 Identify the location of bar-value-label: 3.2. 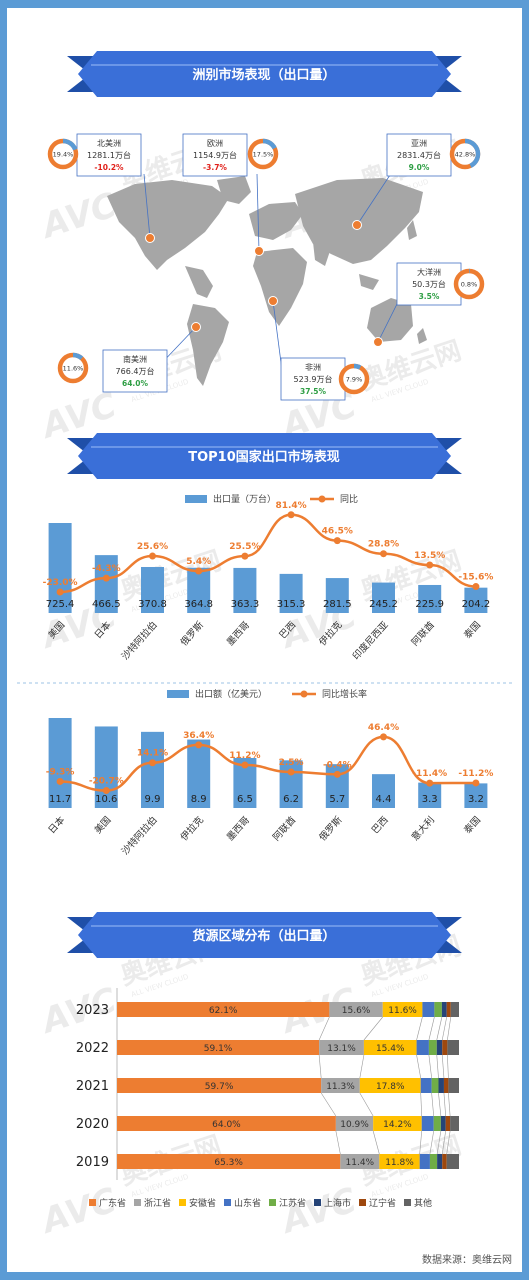
(476, 799).